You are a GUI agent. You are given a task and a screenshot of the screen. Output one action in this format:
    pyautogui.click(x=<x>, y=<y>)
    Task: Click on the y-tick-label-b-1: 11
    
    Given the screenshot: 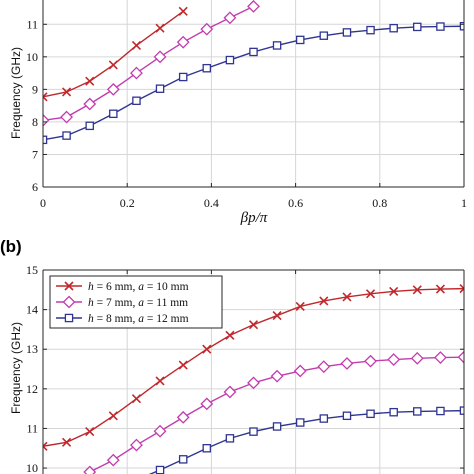 What is the action you would take?
    pyautogui.click(x=32, y=428)
    